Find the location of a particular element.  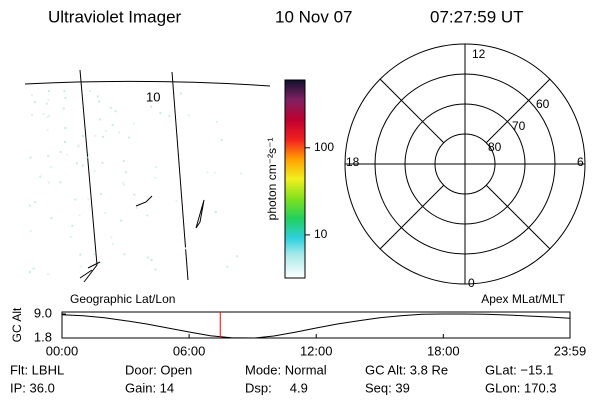

x-tick-label: 12:00 is located at coordinates (316, 350).